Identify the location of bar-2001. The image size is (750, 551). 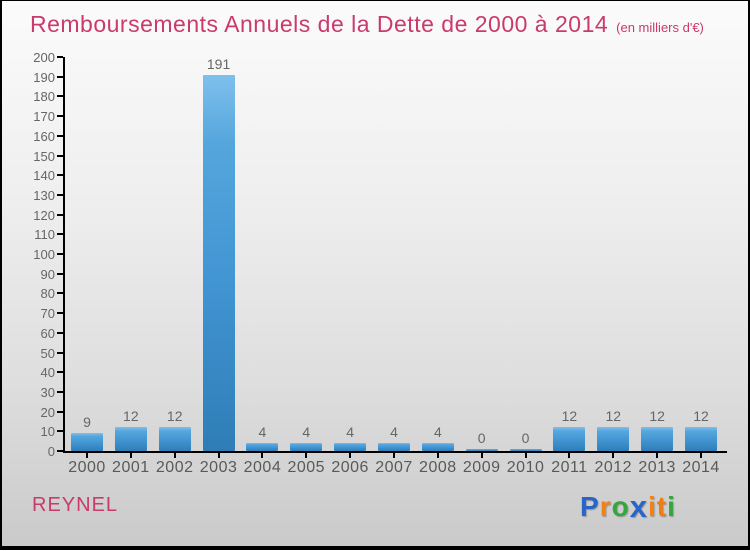
(130, 439).